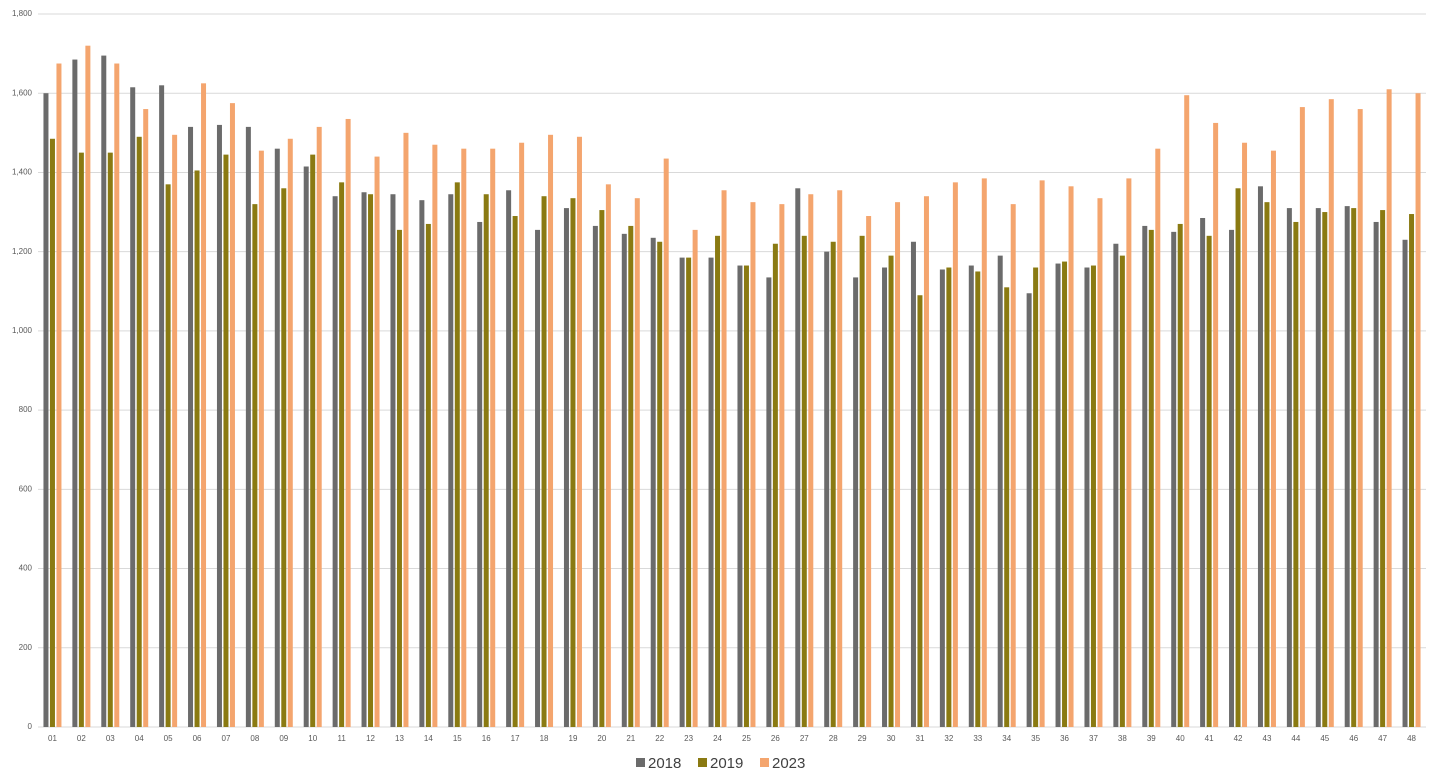 This screenshot has width=1434, height=773. What do you see at coordinates (573, 738) in the screenshot?
I see `x-tick-label: 19` at bounding box center [573, 738].